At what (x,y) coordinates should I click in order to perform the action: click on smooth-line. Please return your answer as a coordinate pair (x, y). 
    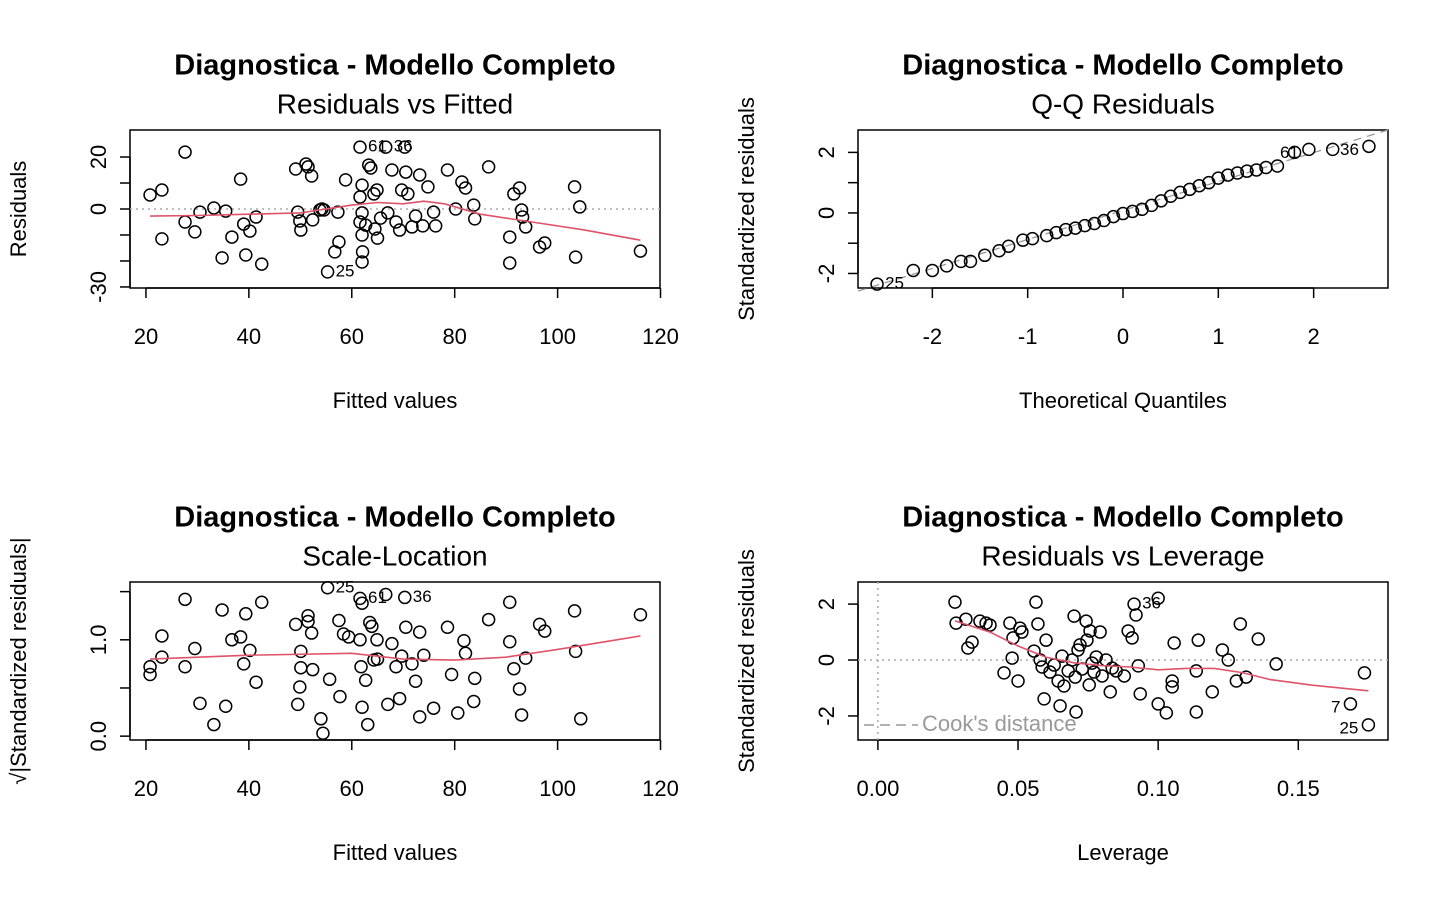
    Looking at the image, I should click on (395, 648).